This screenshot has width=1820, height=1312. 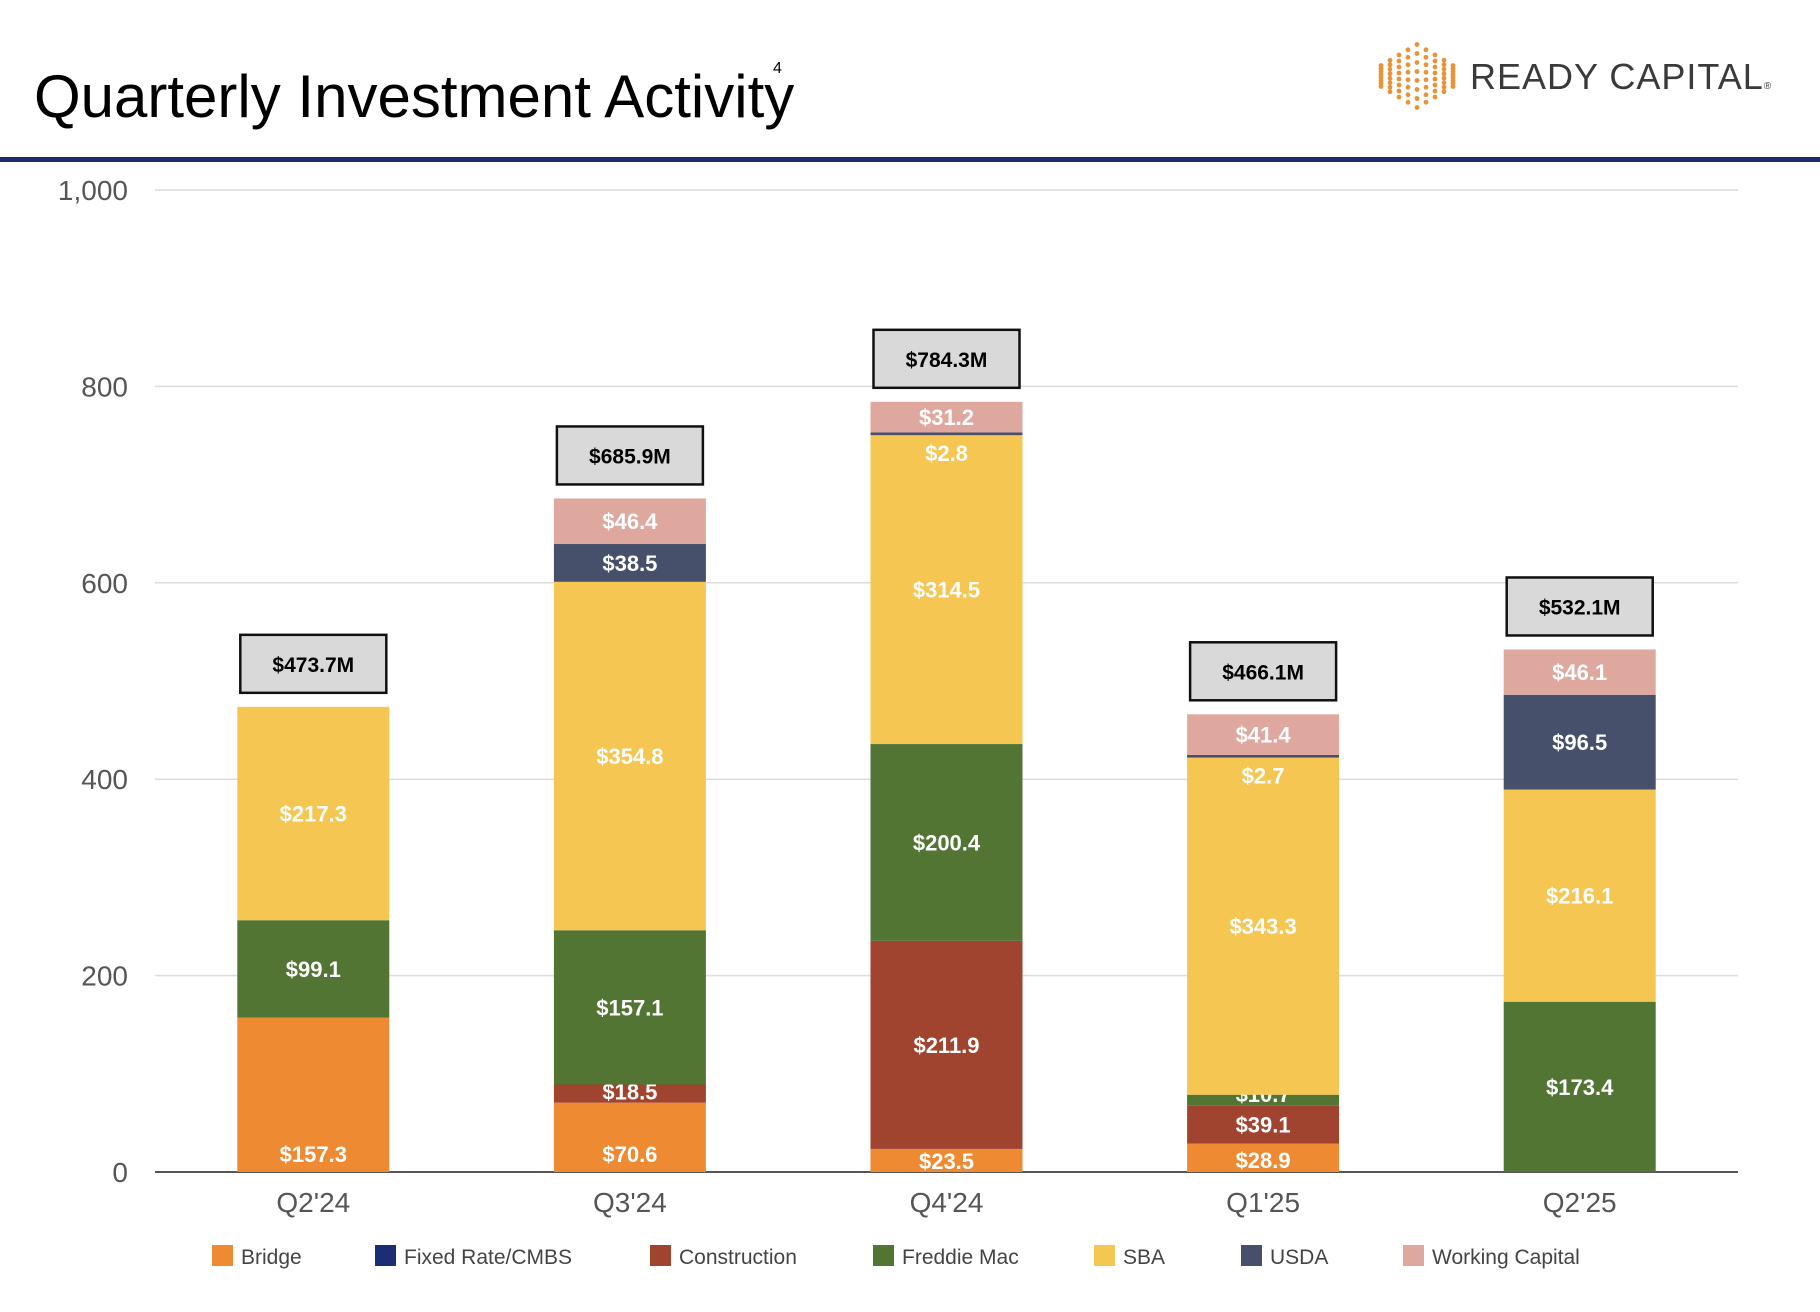 I want to click on bar-data-label: $217.3, so click(x=313, y=814).